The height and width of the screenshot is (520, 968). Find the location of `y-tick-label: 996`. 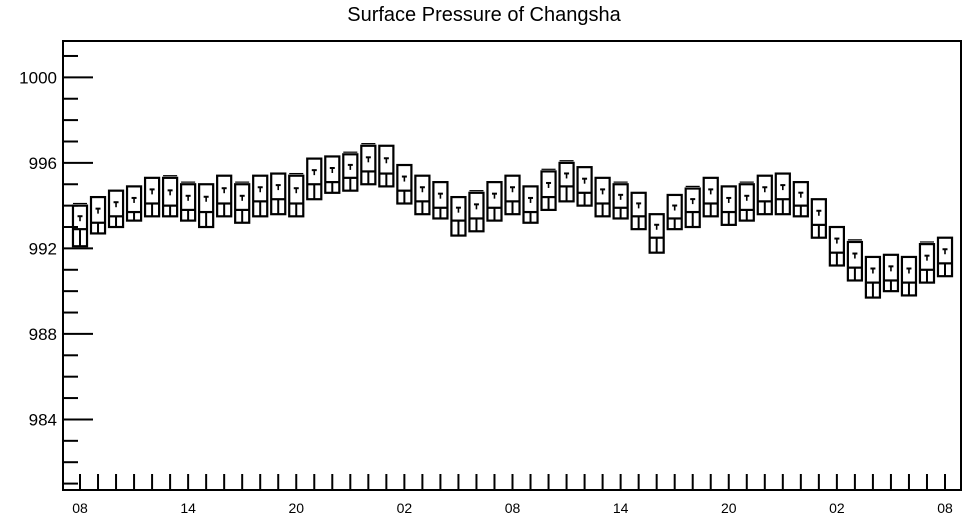

y-tick-label: 996 is located at coordinates (43, 163).